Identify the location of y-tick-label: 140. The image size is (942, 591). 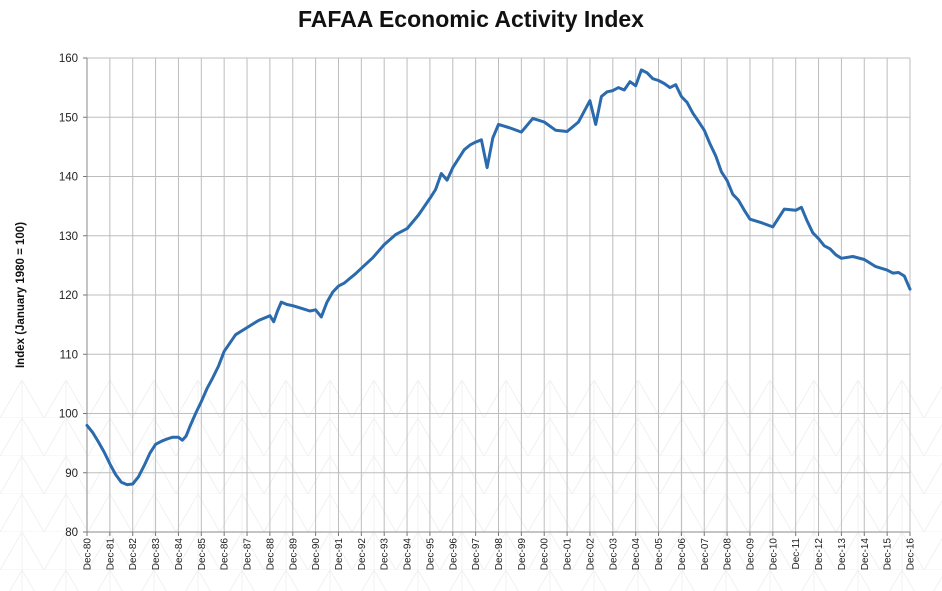
(68, 178).